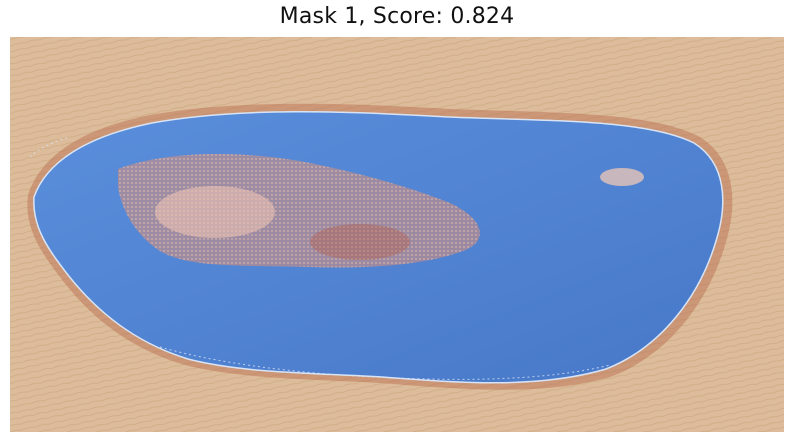 The width and height of the screenshot is (794, 443). What do you see at coordinates (622, 177) in the screenshot?
I see `small-spot` at bounding box center [622, 177].